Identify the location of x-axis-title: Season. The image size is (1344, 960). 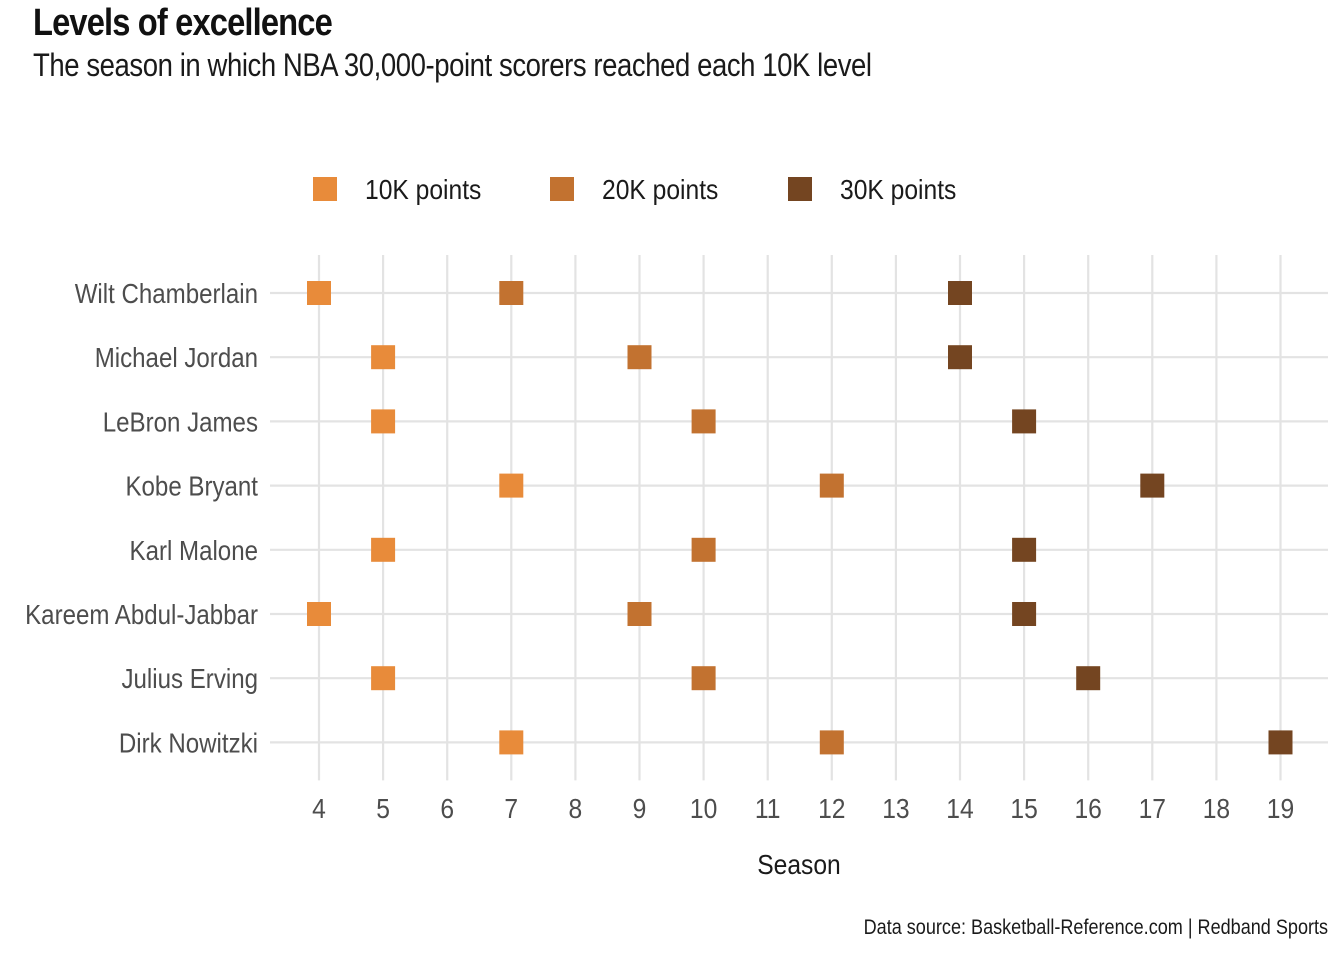
(799, 865).